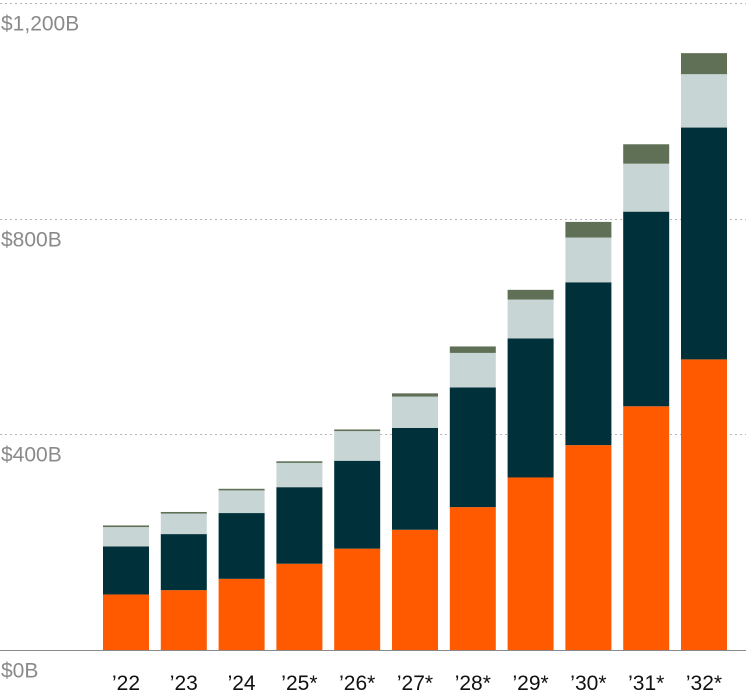 The width and height of the screenshot is (746, 698). Describe the element at coordinates (40, 24) in the screenshot. I see `y-tick-label: $1,200B` at that location.